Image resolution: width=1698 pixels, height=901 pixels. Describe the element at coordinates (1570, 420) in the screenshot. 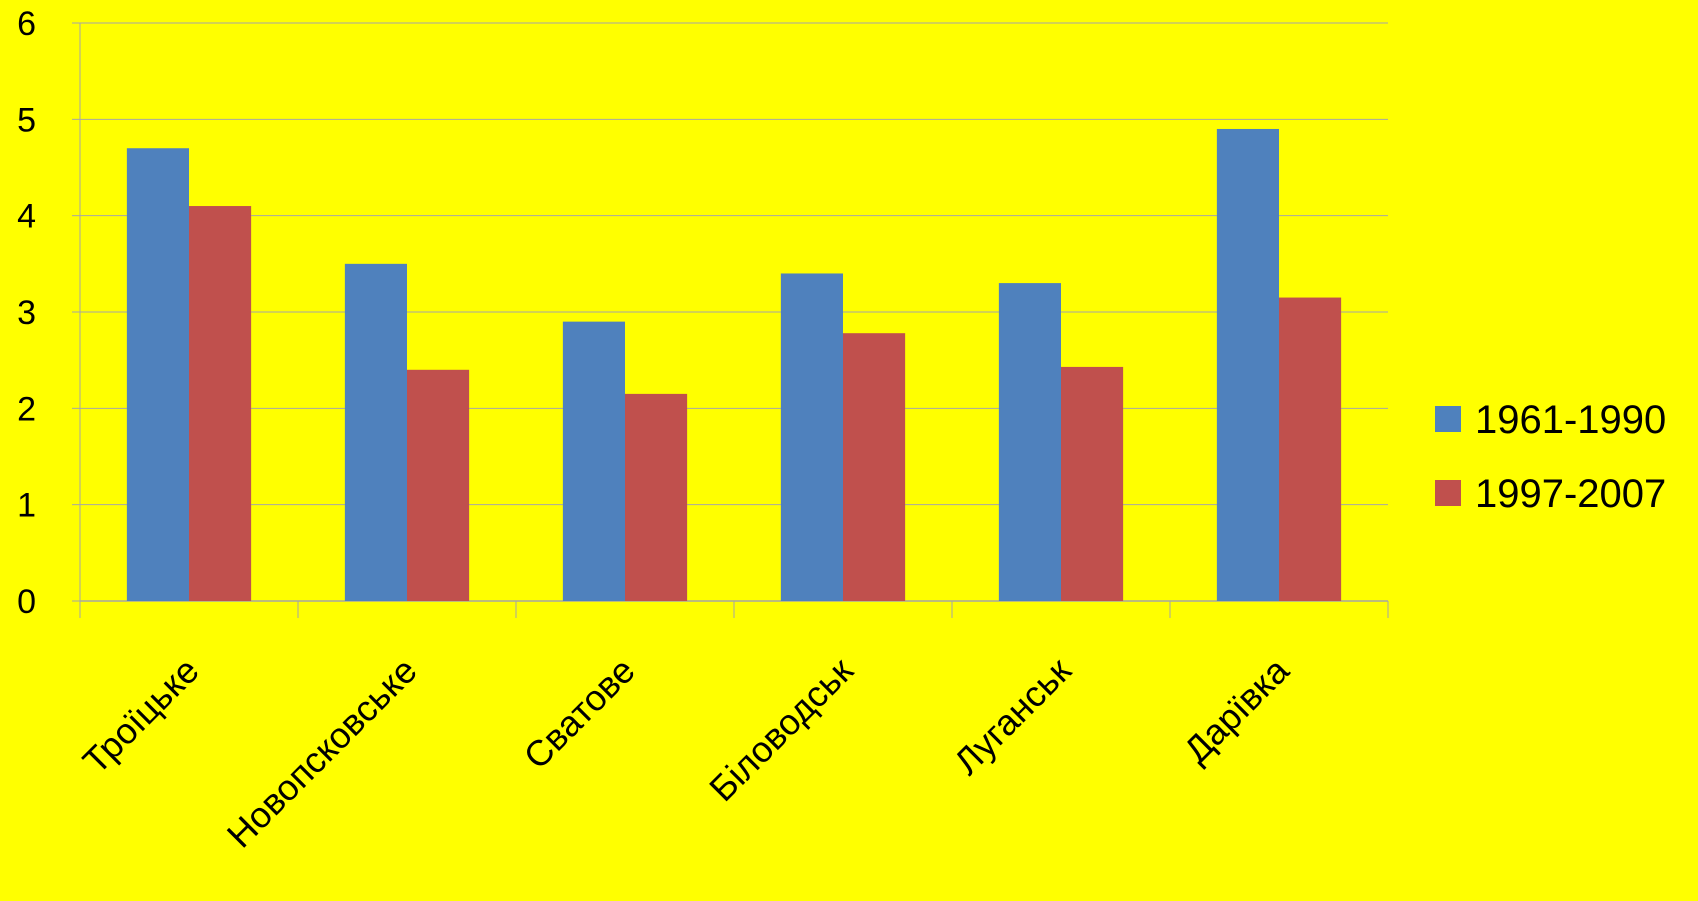

I see `legend-label: 1961-1990` at that location.